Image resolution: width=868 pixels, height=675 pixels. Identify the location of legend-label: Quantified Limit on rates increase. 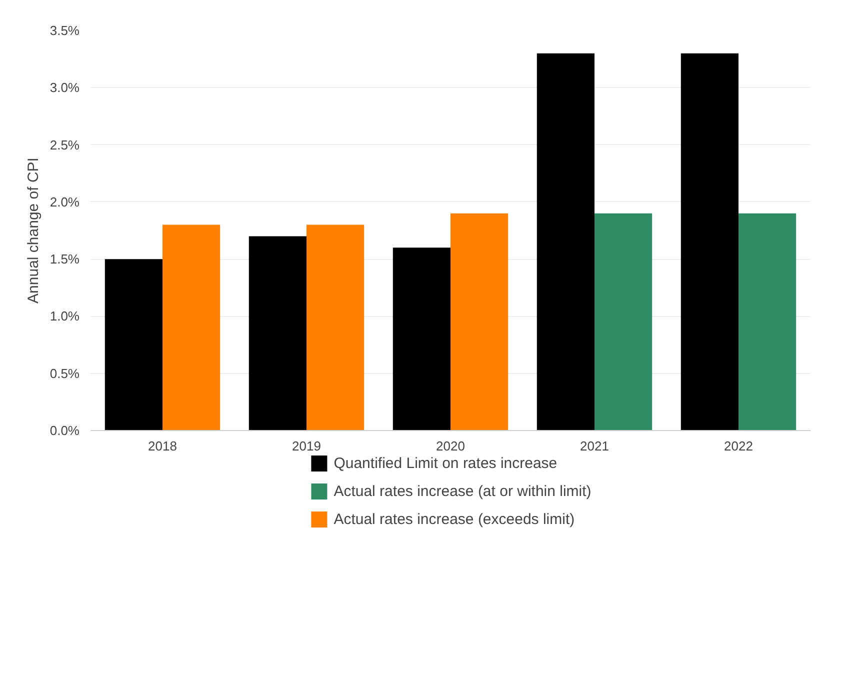
(446, 463).